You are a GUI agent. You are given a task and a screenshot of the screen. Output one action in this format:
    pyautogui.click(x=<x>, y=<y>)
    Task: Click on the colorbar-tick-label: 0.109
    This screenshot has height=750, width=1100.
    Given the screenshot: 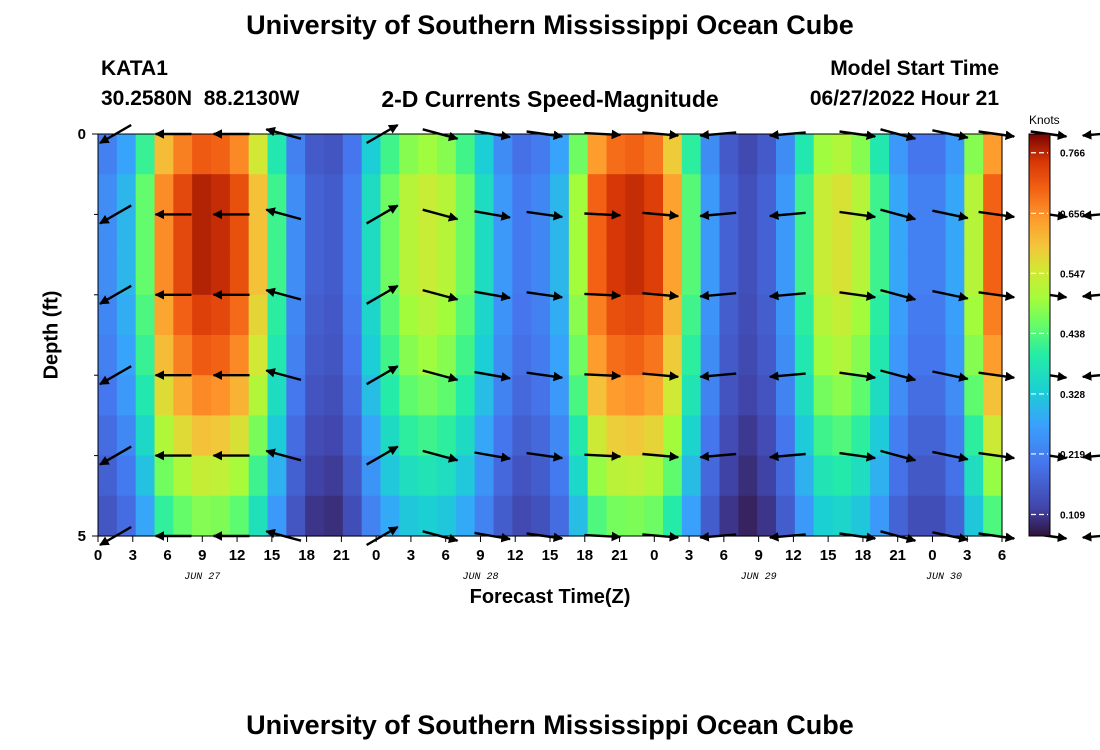 What is the action you would take?
    pyautogui.click(x=1072, y=516)
    